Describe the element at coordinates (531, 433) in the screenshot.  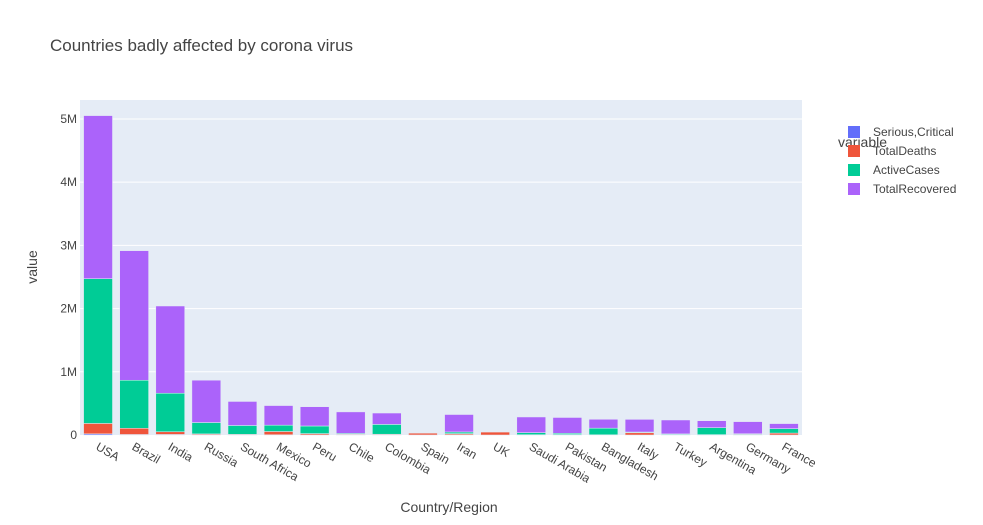
I see `bar-saudi-arabia-activecases` at that location.